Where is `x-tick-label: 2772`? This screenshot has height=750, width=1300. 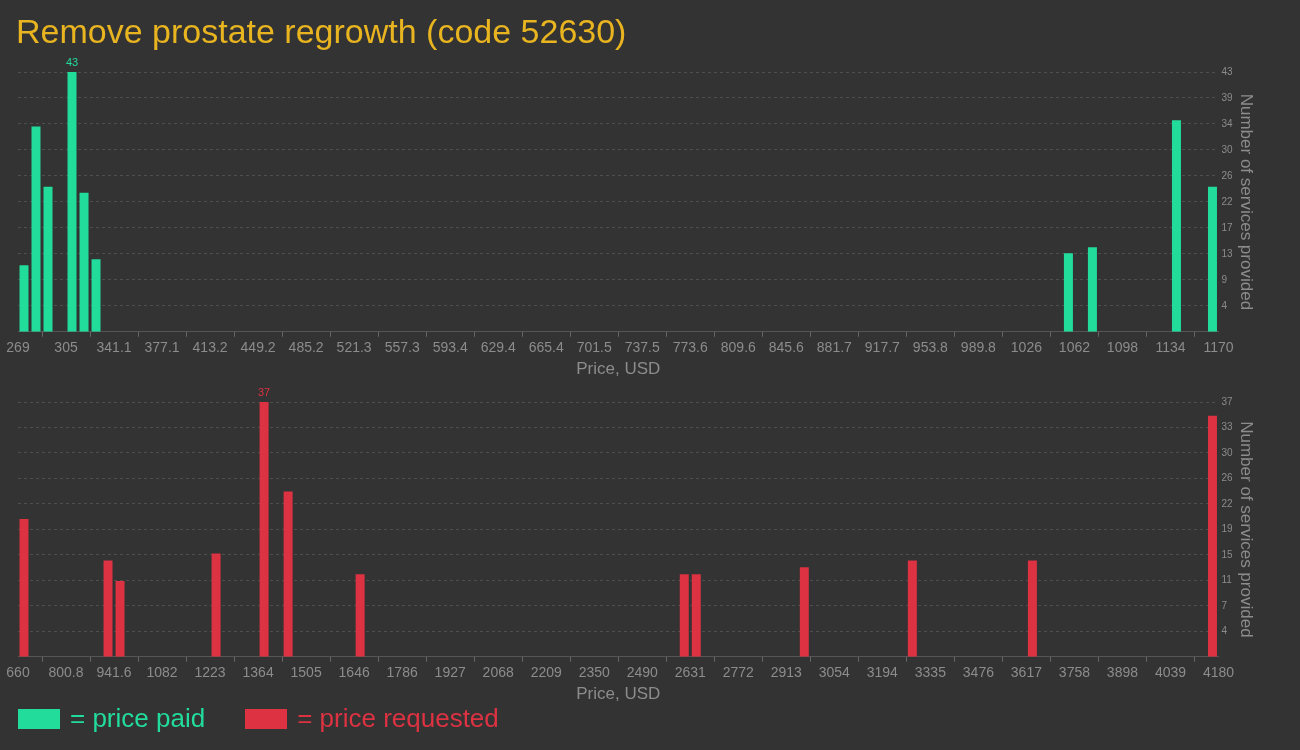 x-tick-label: 2772 is located at coordinates (738, 672).